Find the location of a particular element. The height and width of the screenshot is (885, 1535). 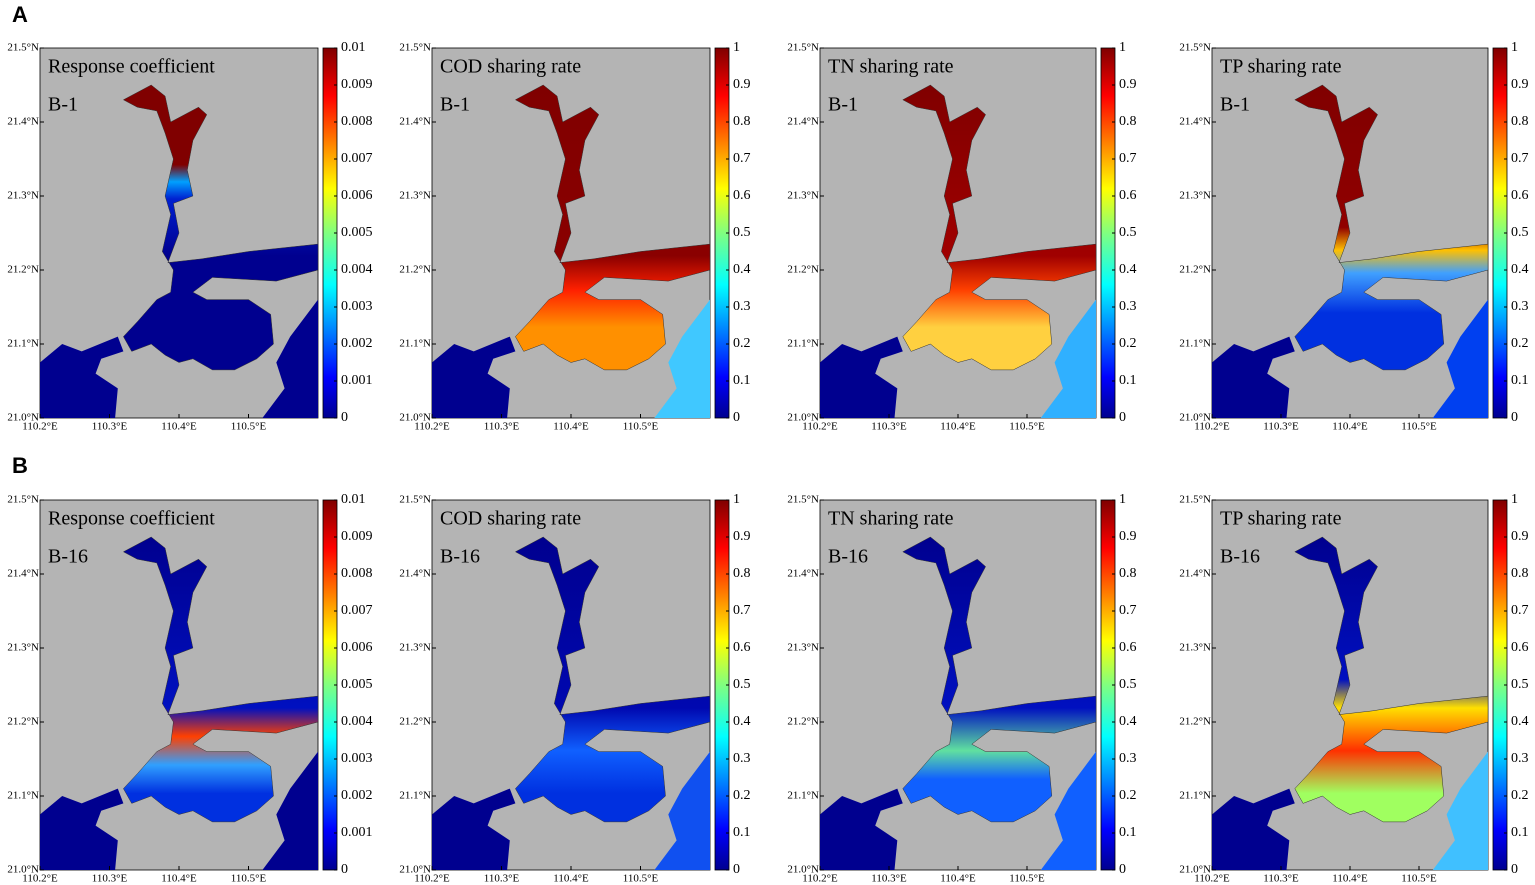

colorbar-tick-label: 0.004 is located at coordinates (357, 269).